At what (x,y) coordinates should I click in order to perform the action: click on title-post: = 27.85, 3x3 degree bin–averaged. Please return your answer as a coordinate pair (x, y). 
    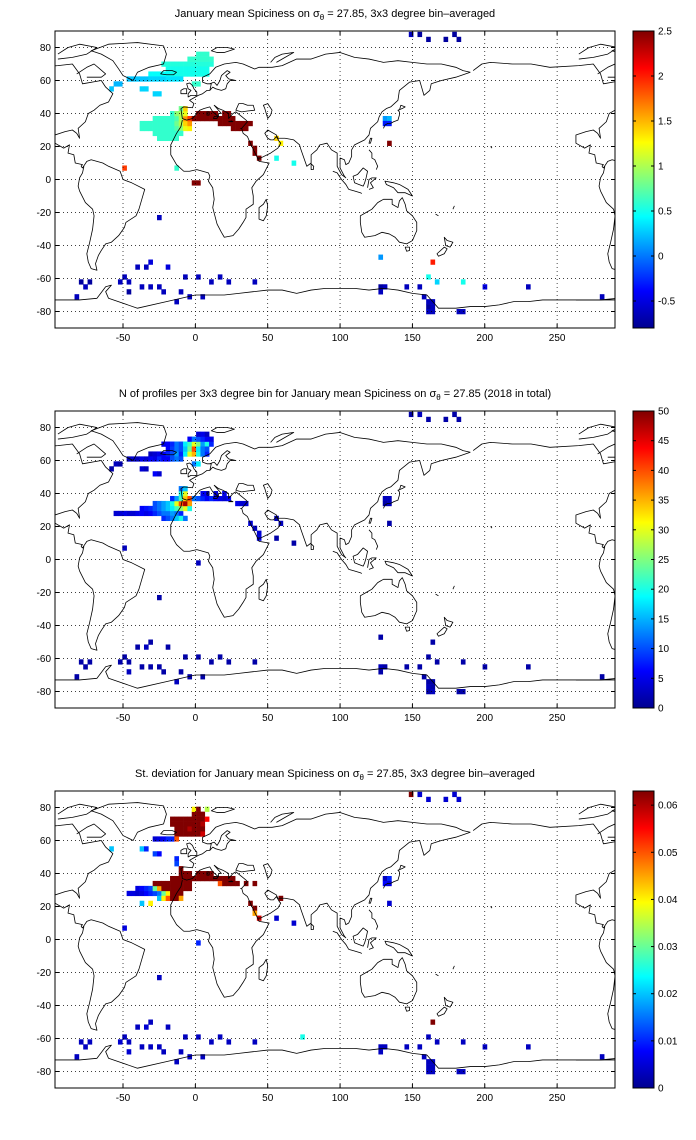
    Looking at the image, I should click on (449, 774).